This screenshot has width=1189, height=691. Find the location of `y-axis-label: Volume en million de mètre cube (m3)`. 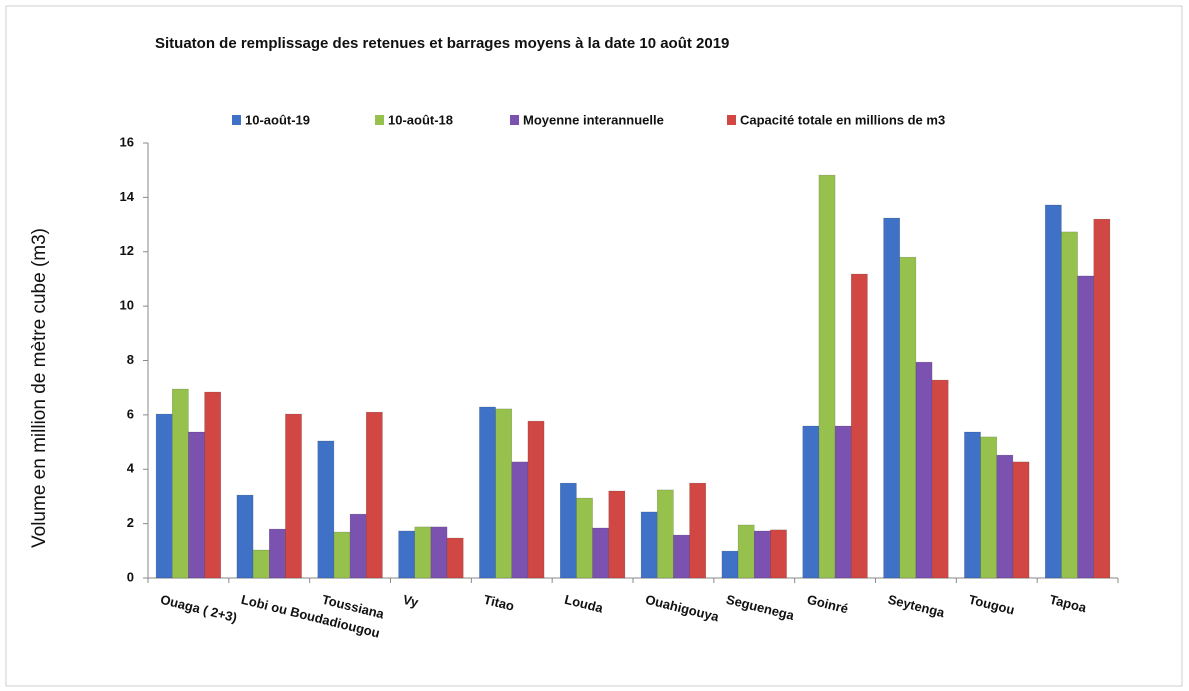

y-axis-label: Volume en million de mètre cube (m3) is located at coordinates (39, 388).